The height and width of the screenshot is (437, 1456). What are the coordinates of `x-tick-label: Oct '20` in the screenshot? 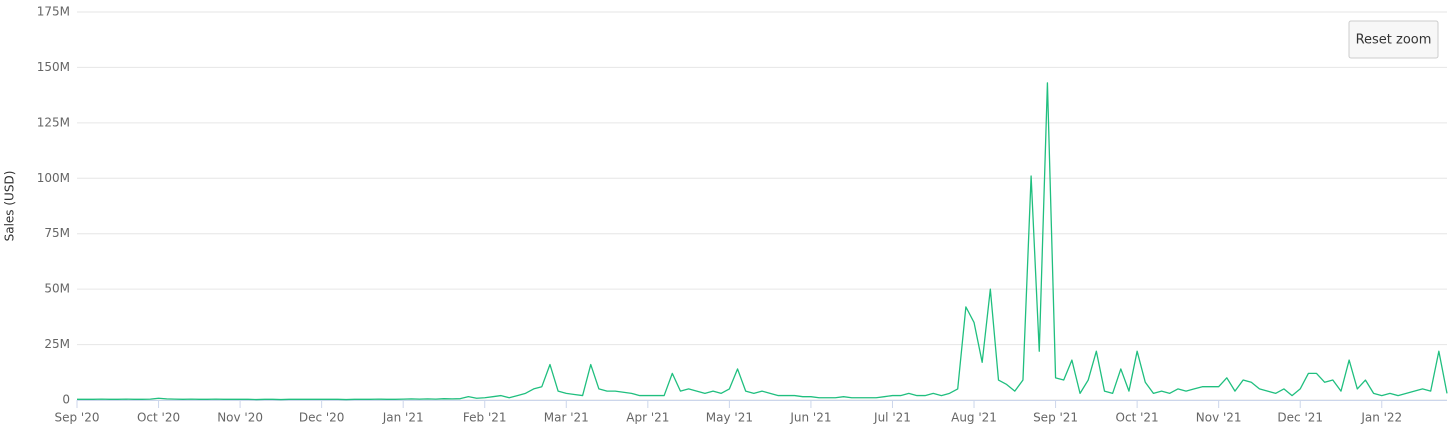 It's located at (158, 418).